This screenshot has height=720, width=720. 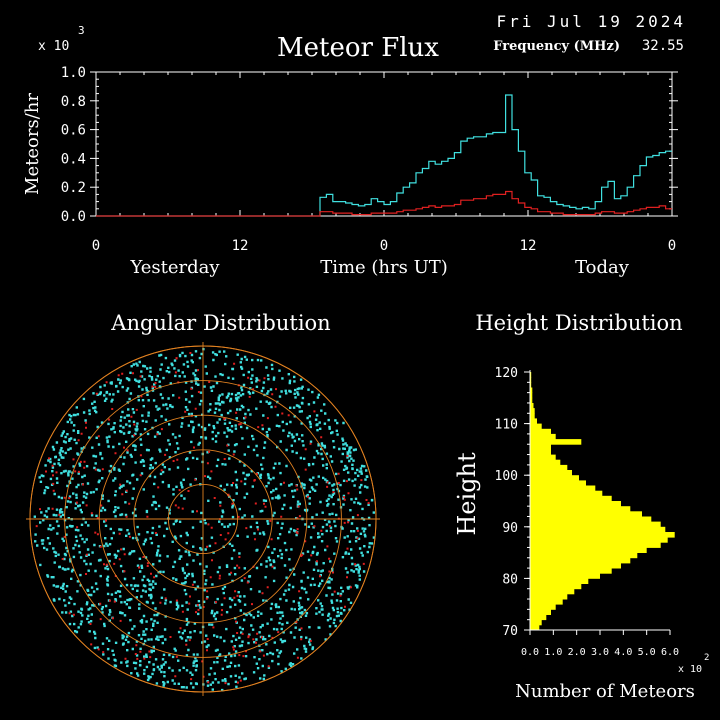 I want to click on height-y-tick-label: 120, so click(x=506, y=373).